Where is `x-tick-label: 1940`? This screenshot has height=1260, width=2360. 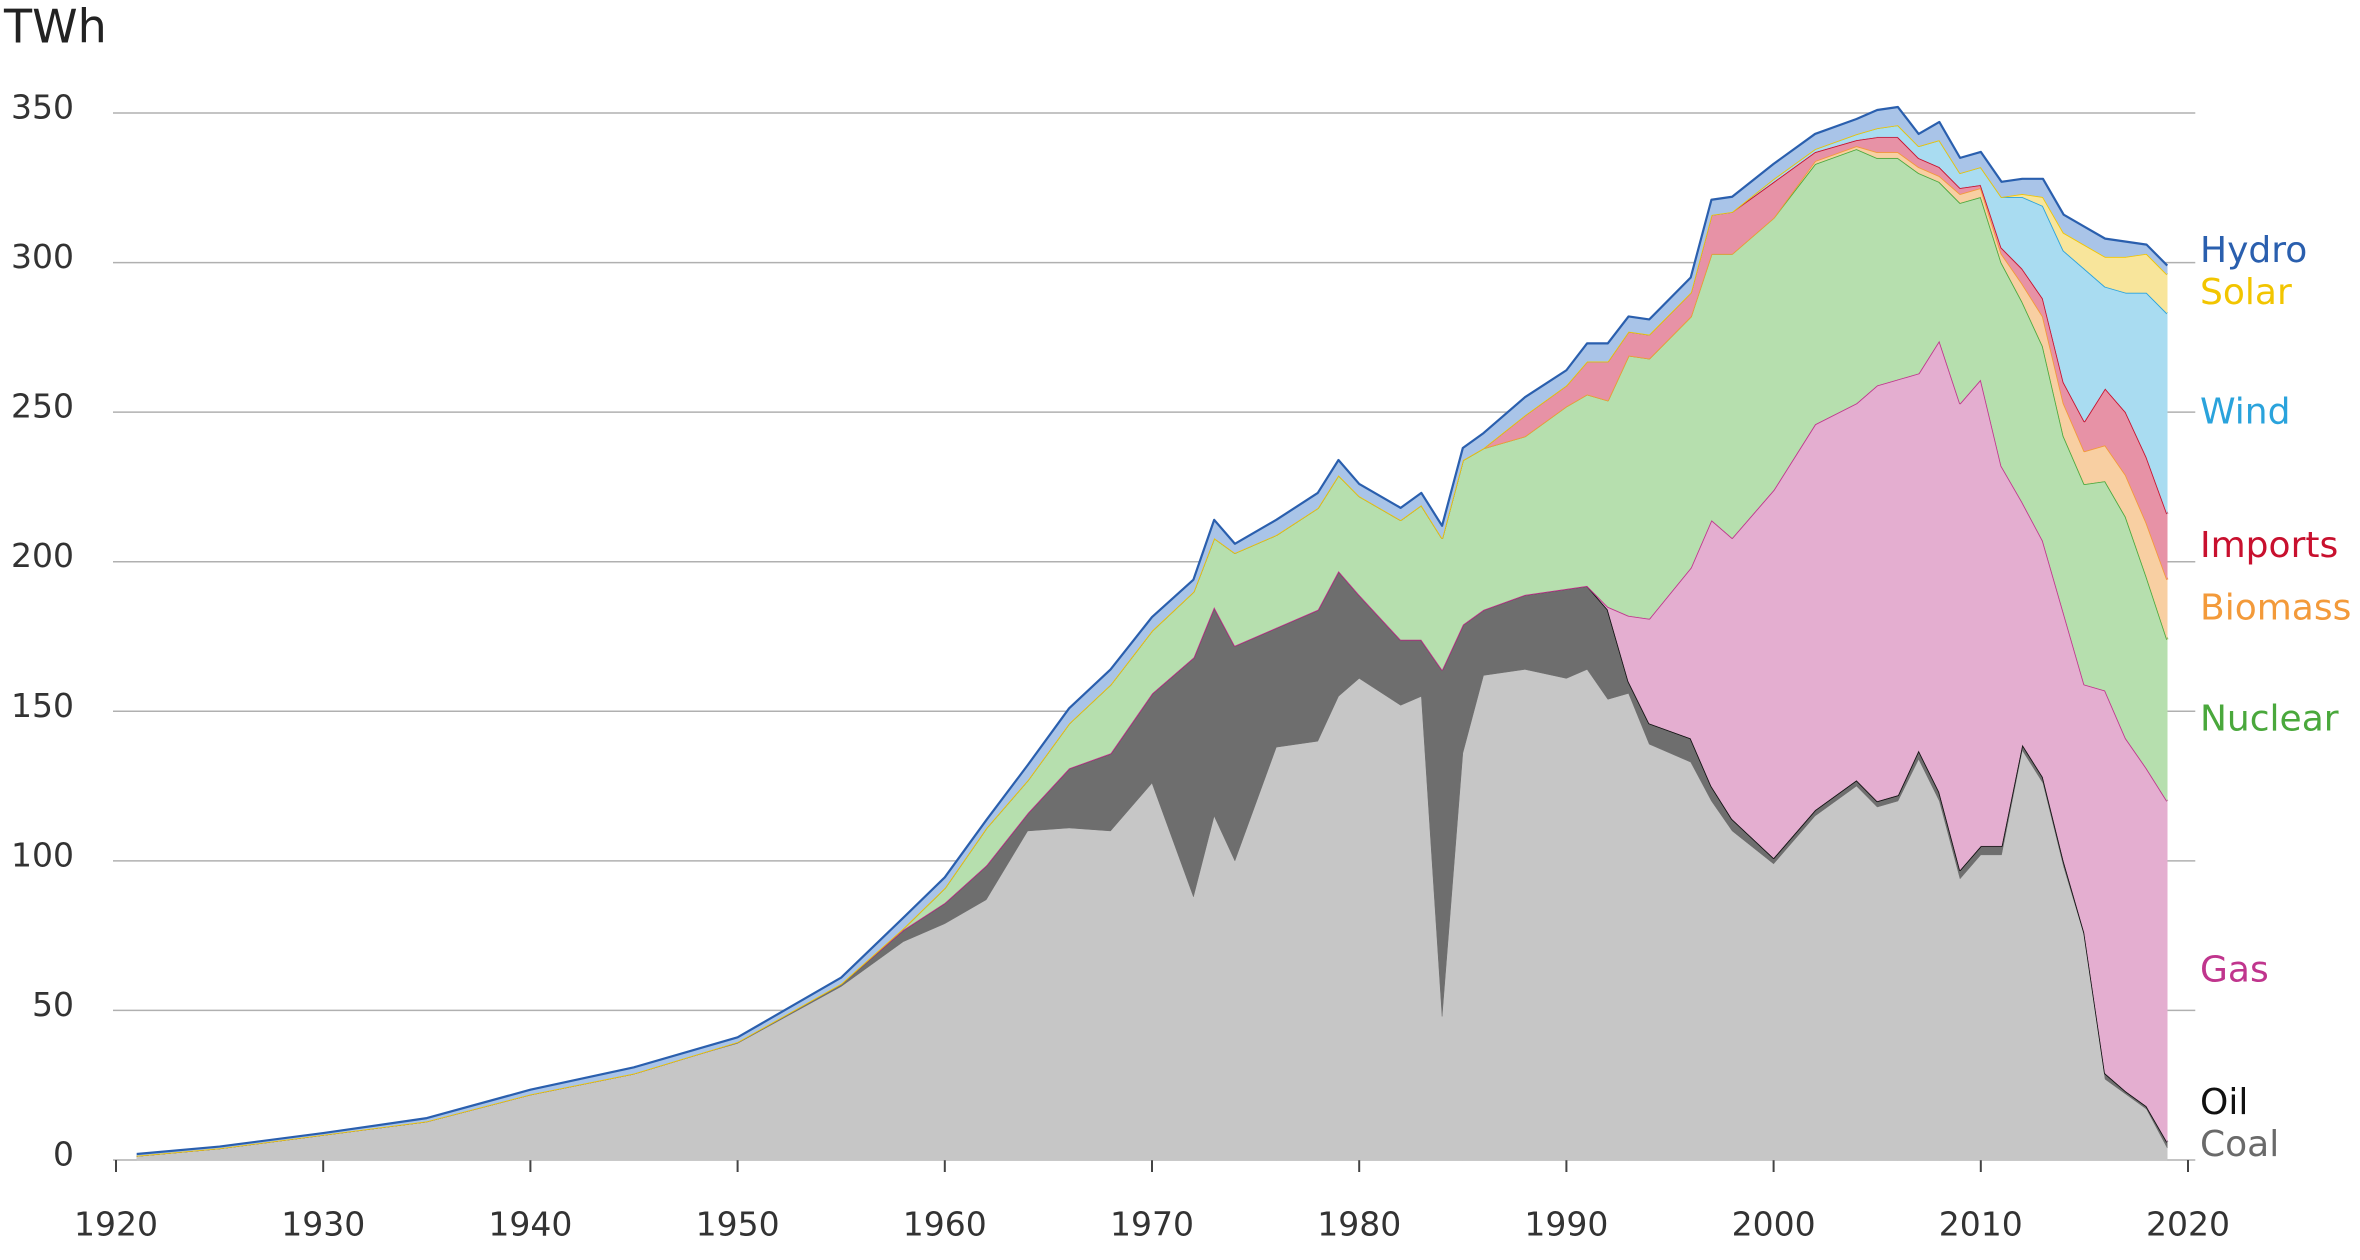 x-tick-label: 1940 is located at coordinates (530, 1224).